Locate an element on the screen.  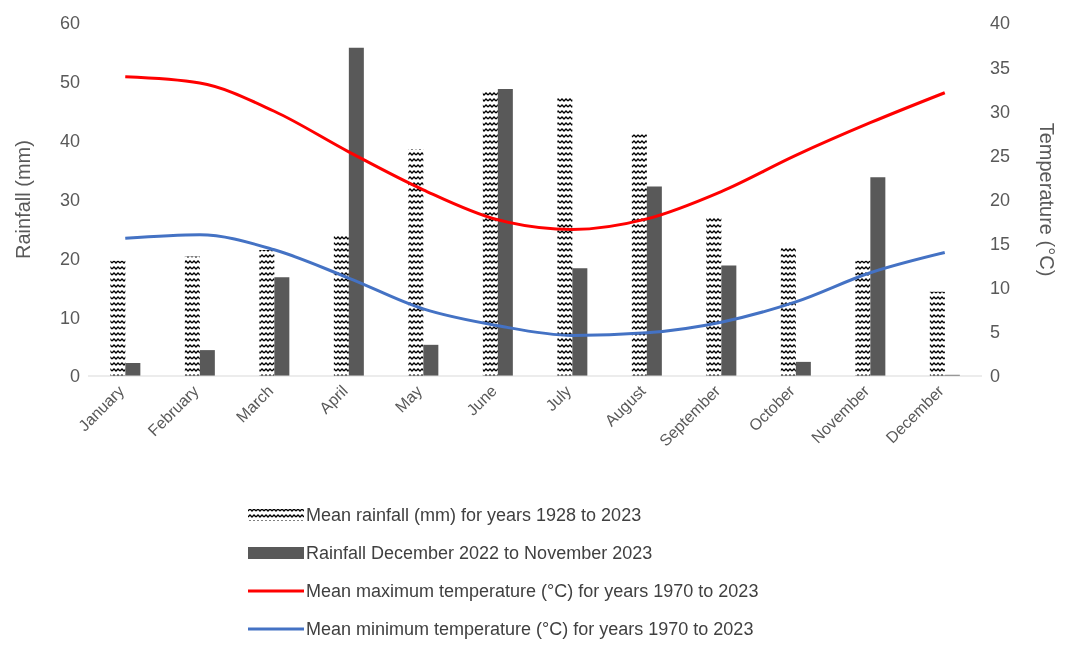
legend-label: Rainfall December 2022 to November 2023 is located at coordinates (479, 553).